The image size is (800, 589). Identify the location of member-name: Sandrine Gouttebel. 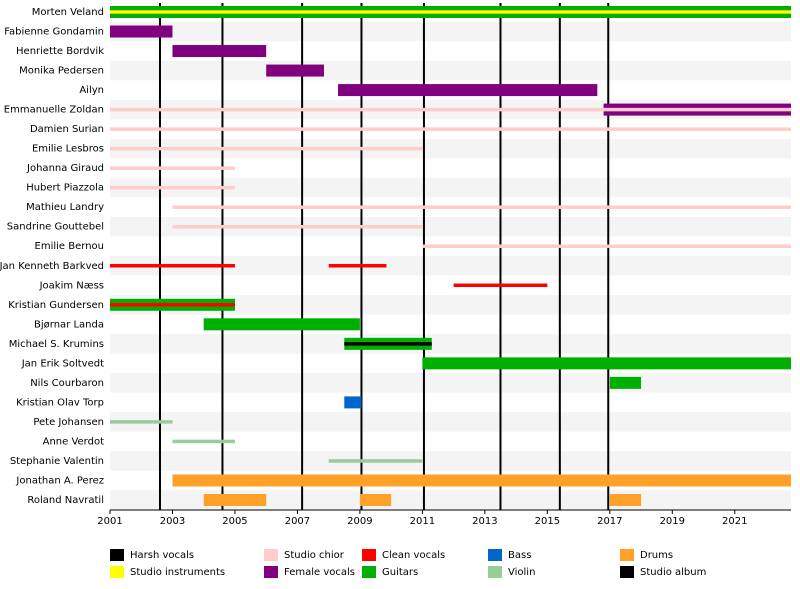
(55, 227).